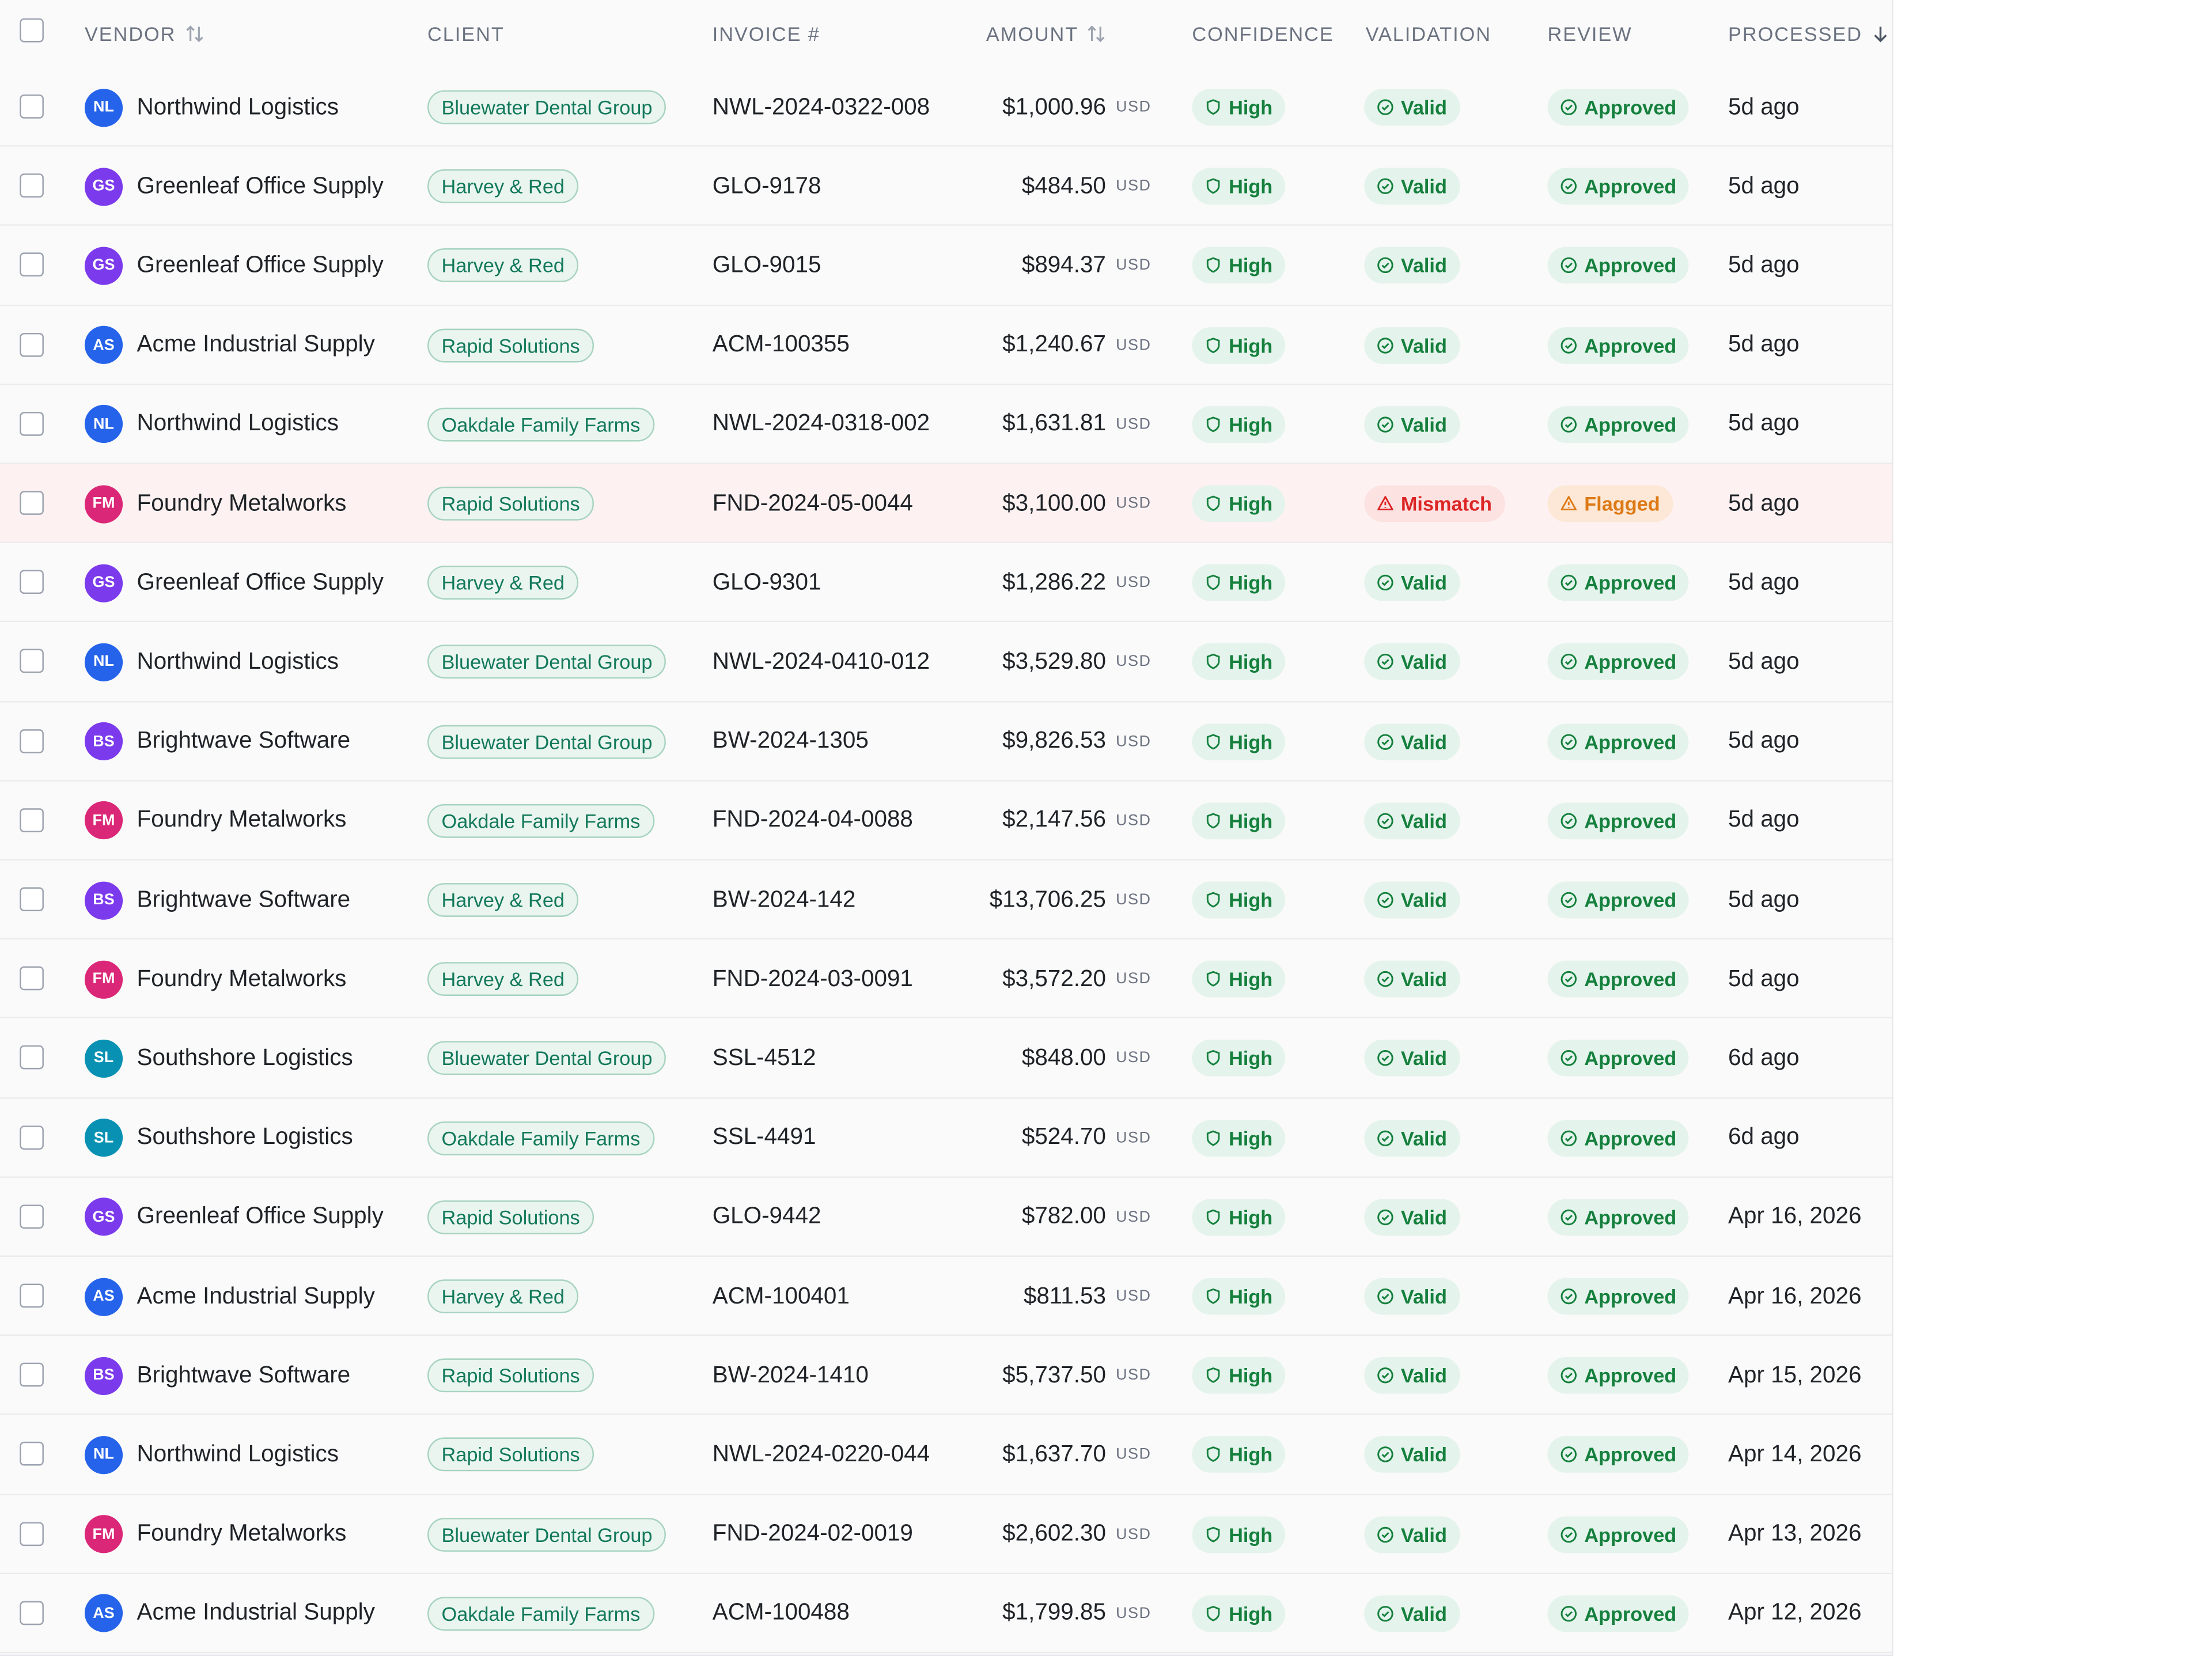  Describe the element at coordinates (503, 979) in the screenshot. I see `client-pill: Harvey & Red` at that location.